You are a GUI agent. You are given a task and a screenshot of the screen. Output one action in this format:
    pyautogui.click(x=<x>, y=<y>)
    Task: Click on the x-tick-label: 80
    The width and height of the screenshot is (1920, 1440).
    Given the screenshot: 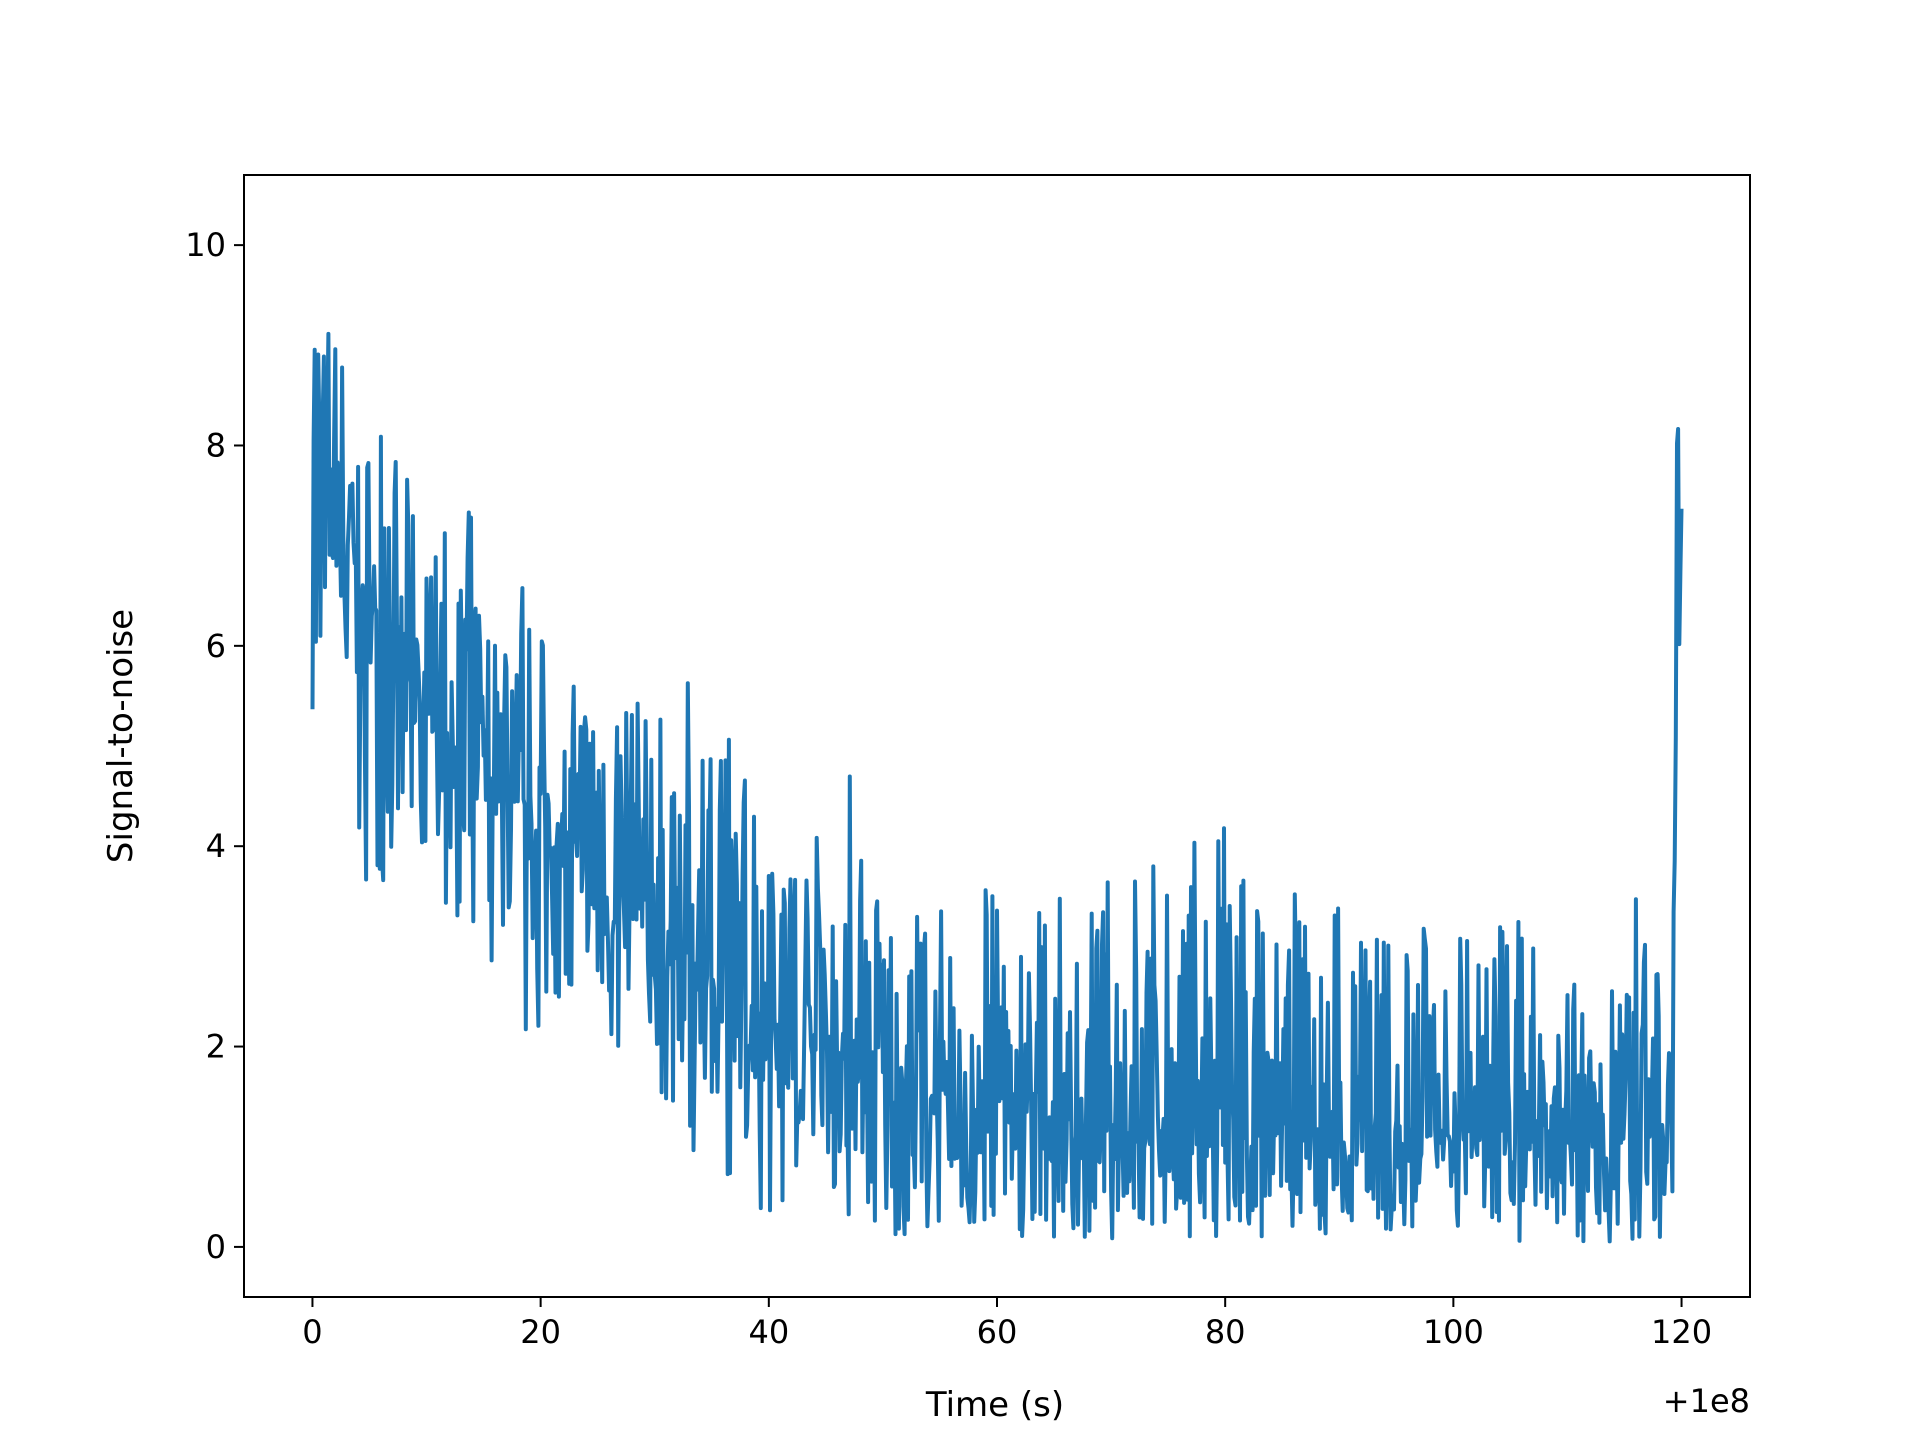 What is the action you would take?
    pyautogui.click(x=1225, y=1332)
    